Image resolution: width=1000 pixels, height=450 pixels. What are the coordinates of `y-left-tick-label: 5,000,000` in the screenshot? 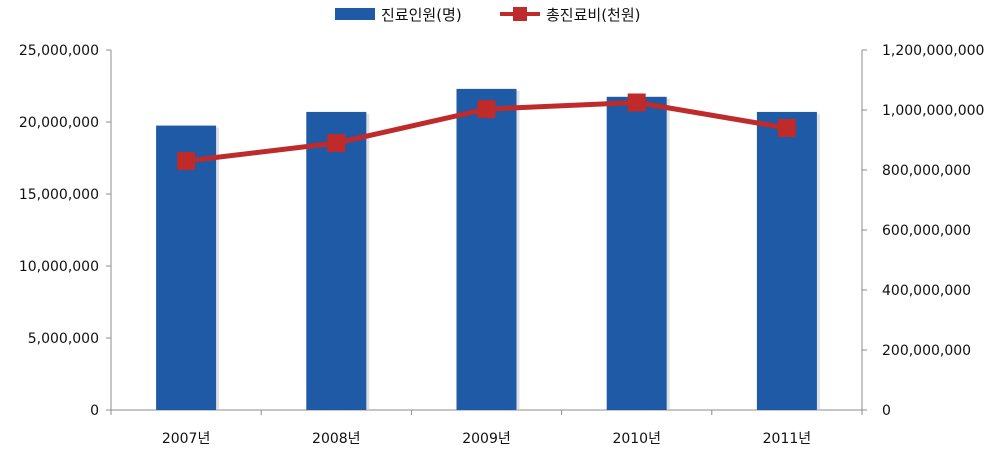 It's located at (63, 339).